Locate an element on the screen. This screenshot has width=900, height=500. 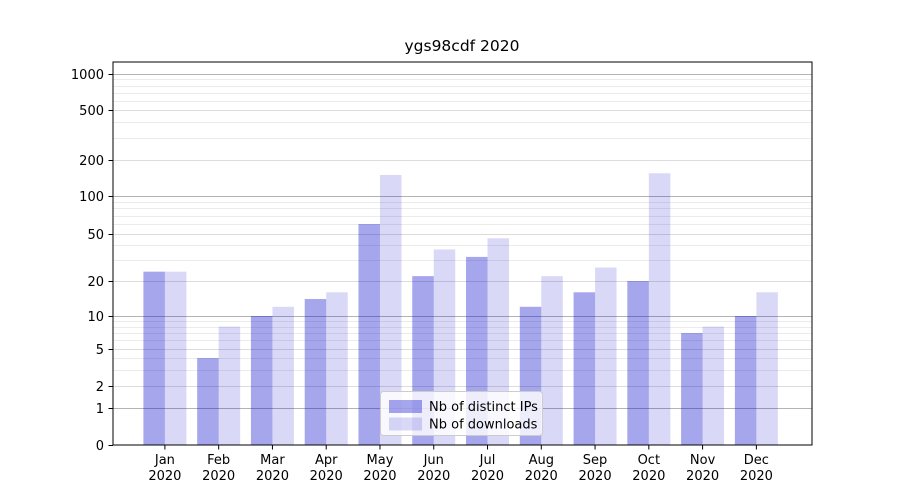
bar-downloads-apr is located at coordinates (337, 368).